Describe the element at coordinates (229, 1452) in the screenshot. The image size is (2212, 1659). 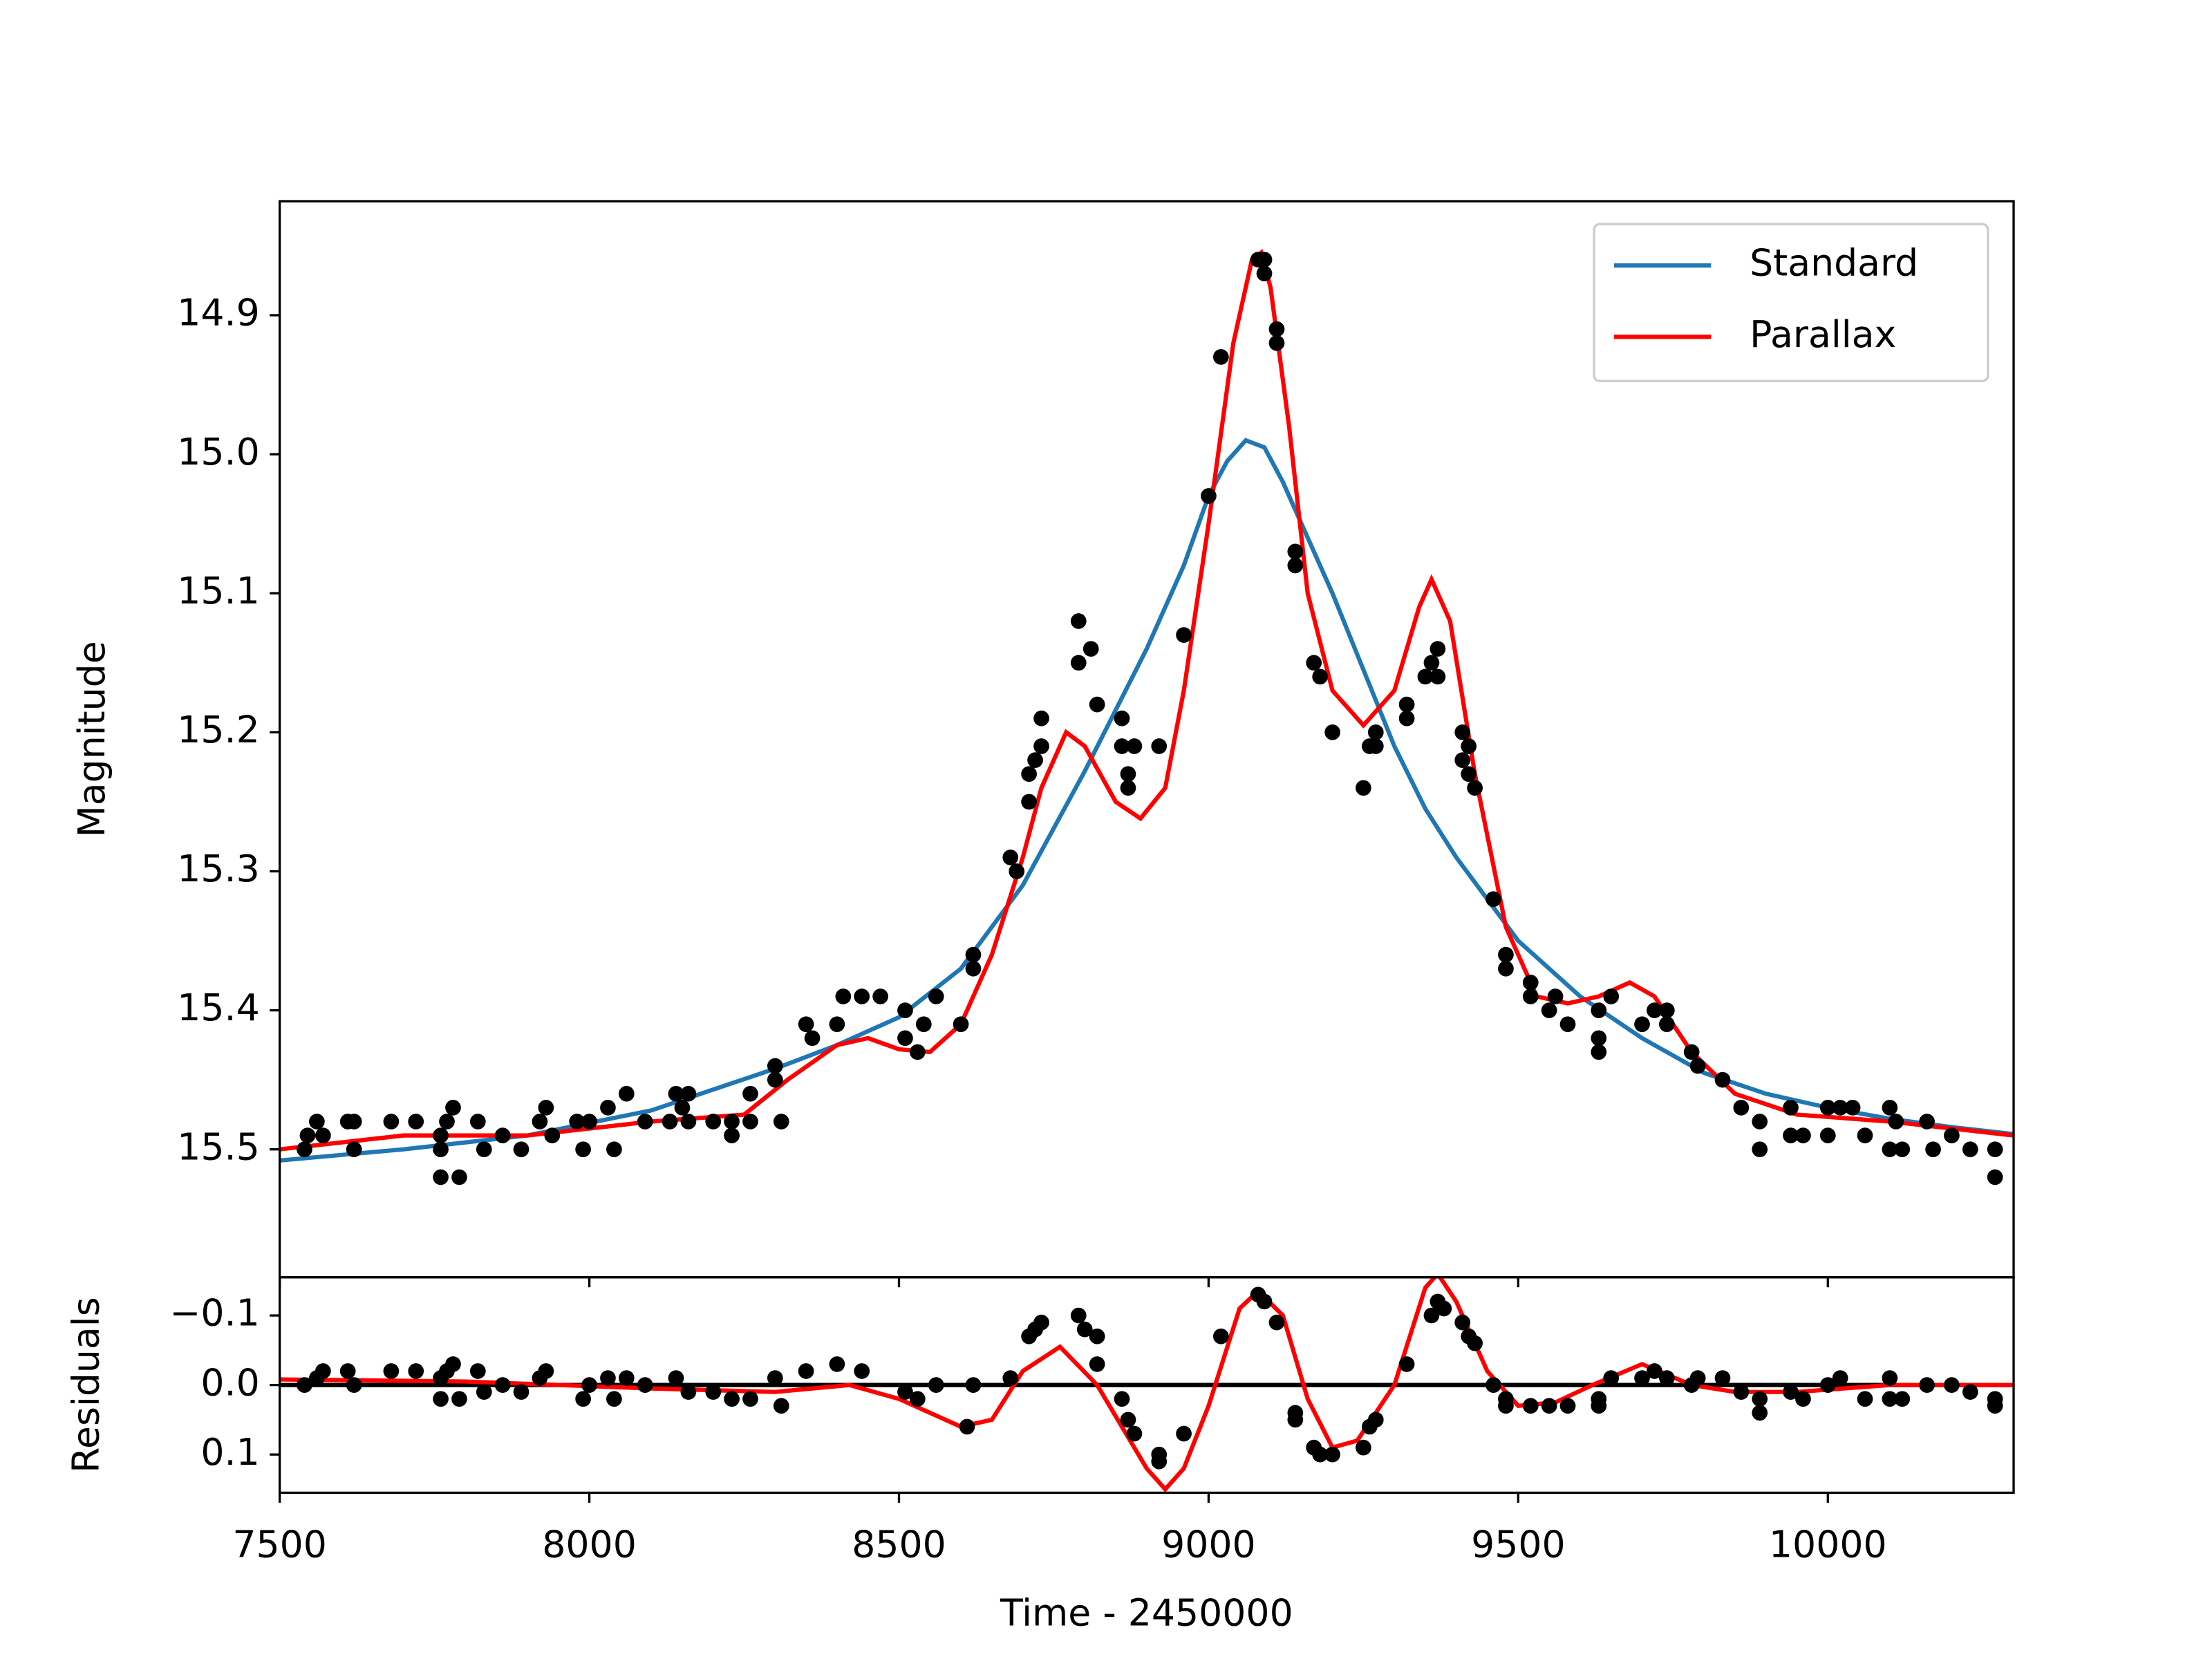
I see `y-tick-label: 0.1` at that location.